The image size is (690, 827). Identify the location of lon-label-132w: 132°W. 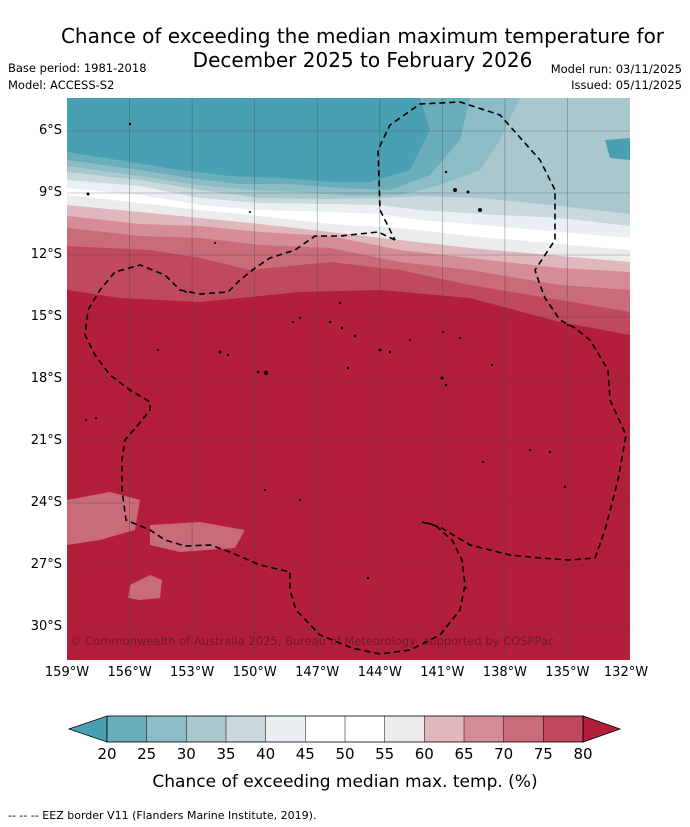
(626, 672).